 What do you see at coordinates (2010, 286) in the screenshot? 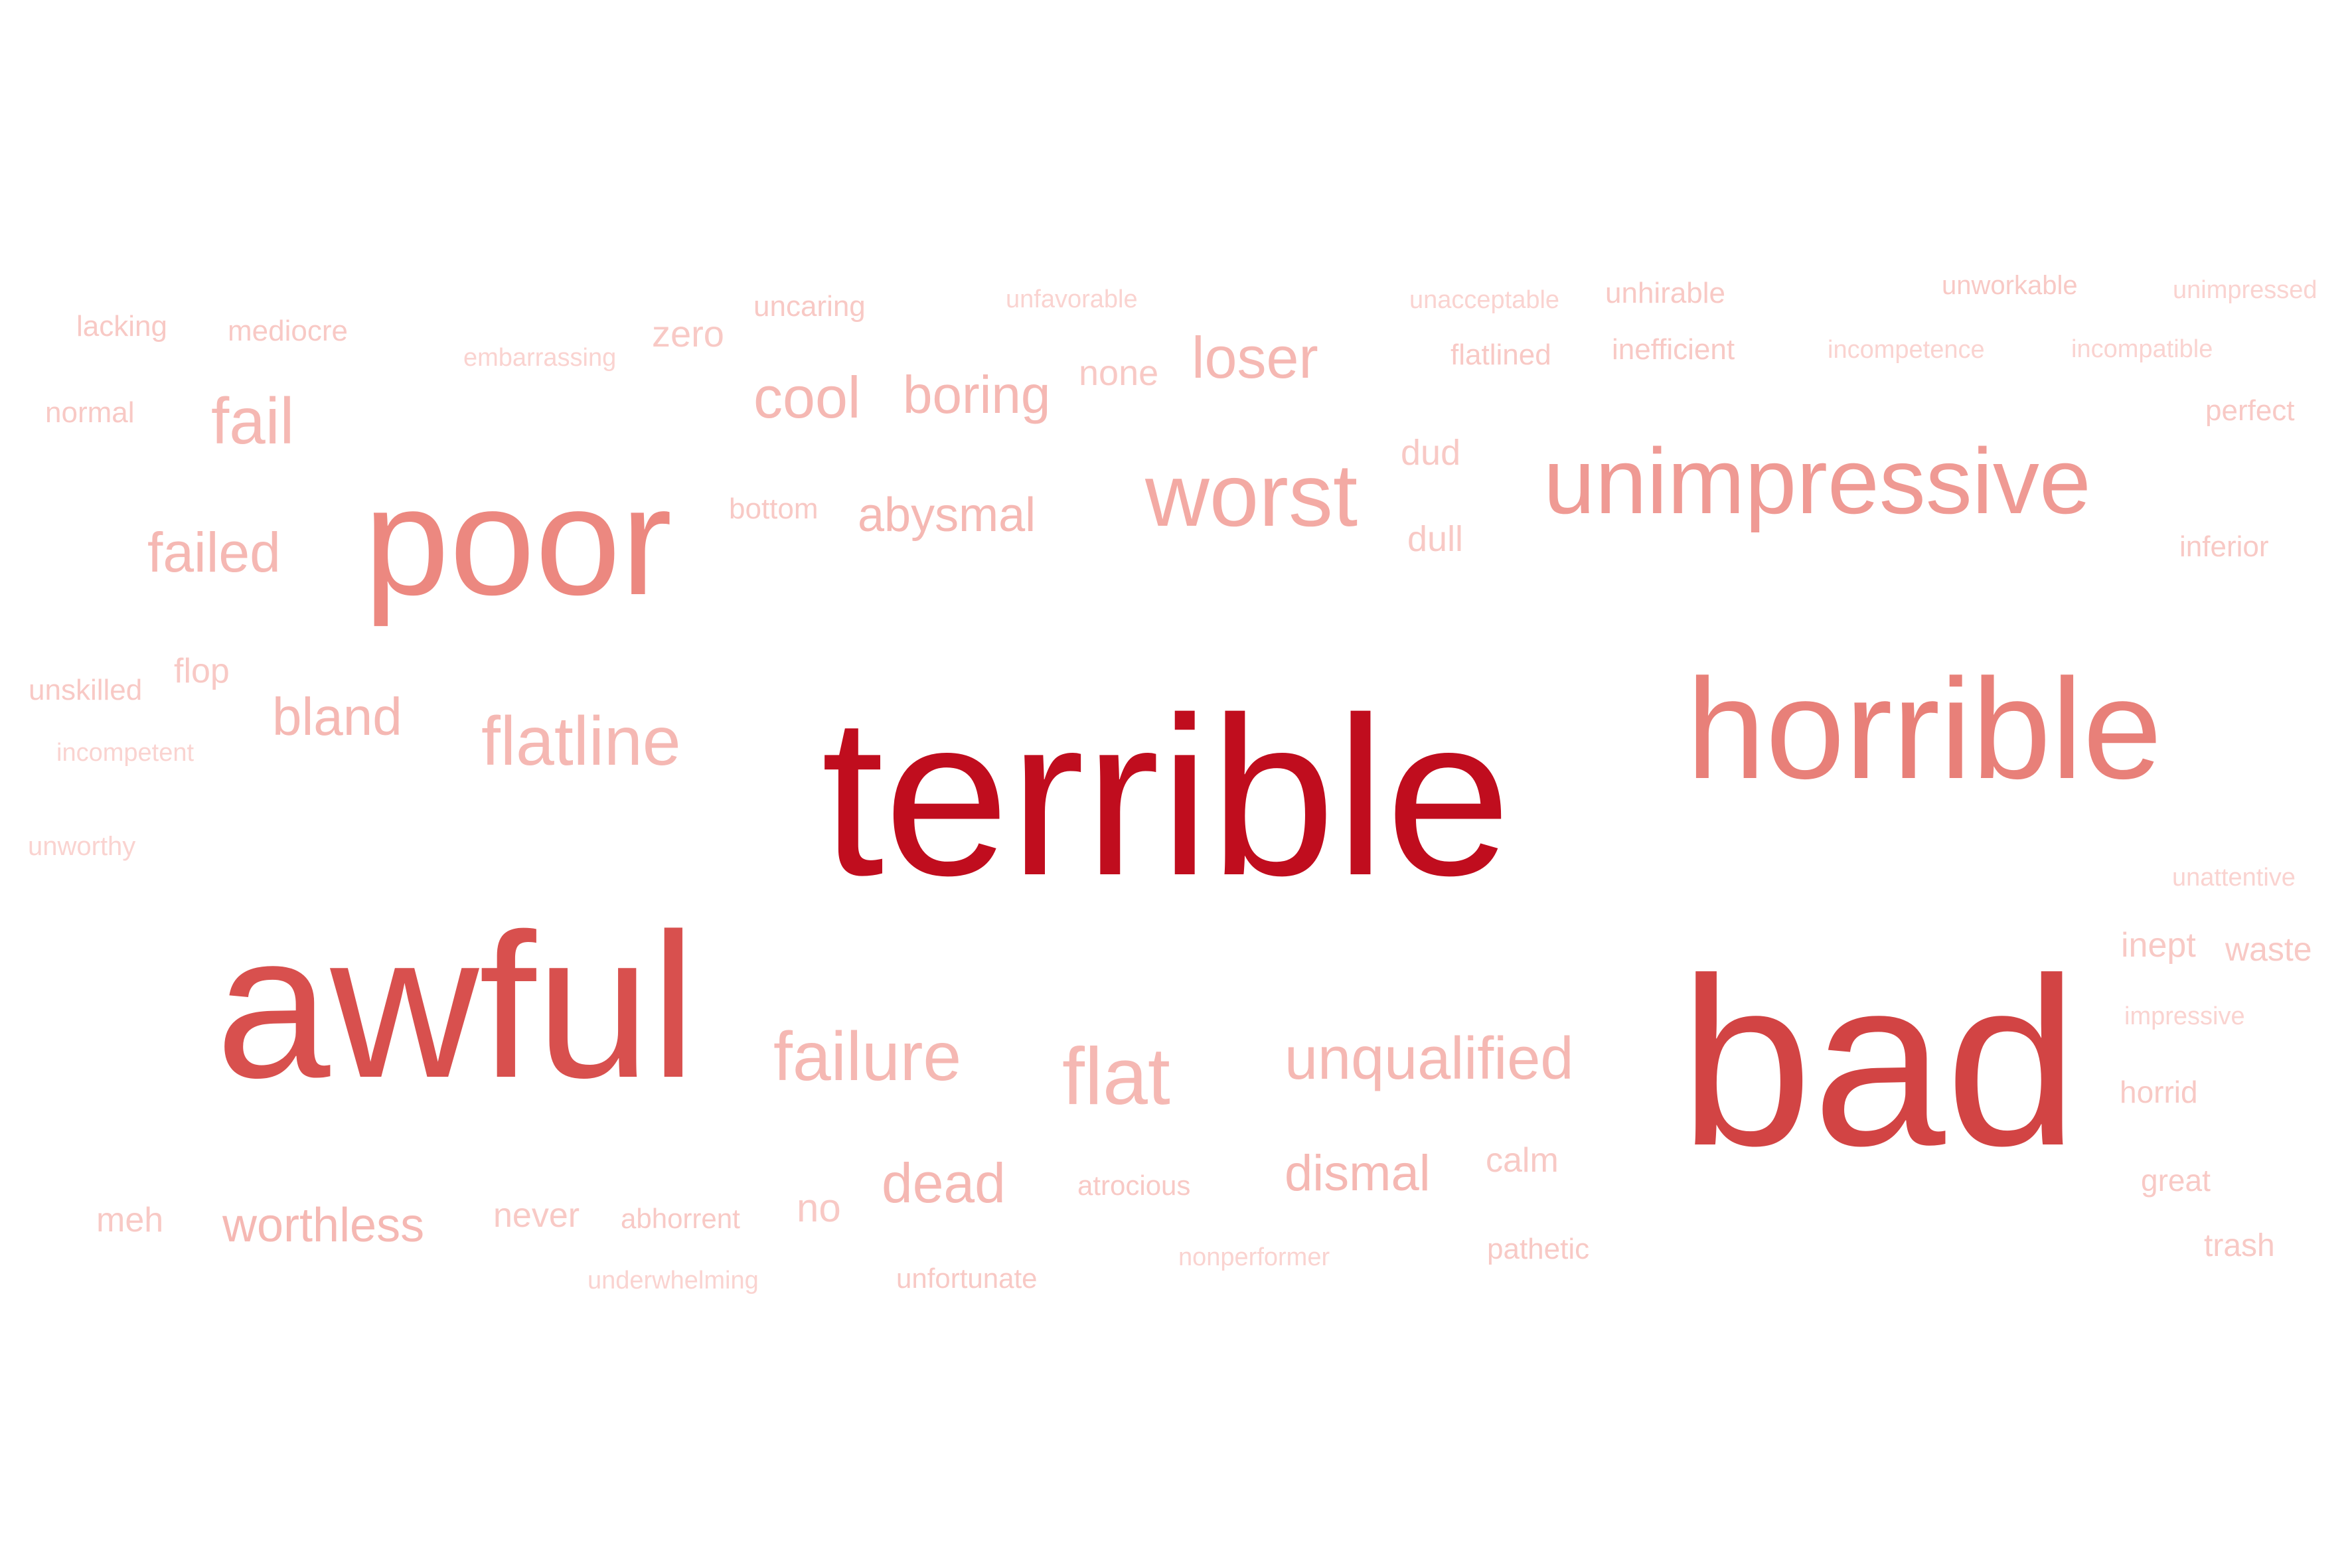
I see `word-unworkable: unworkable` at bounding box center [2010, 286].